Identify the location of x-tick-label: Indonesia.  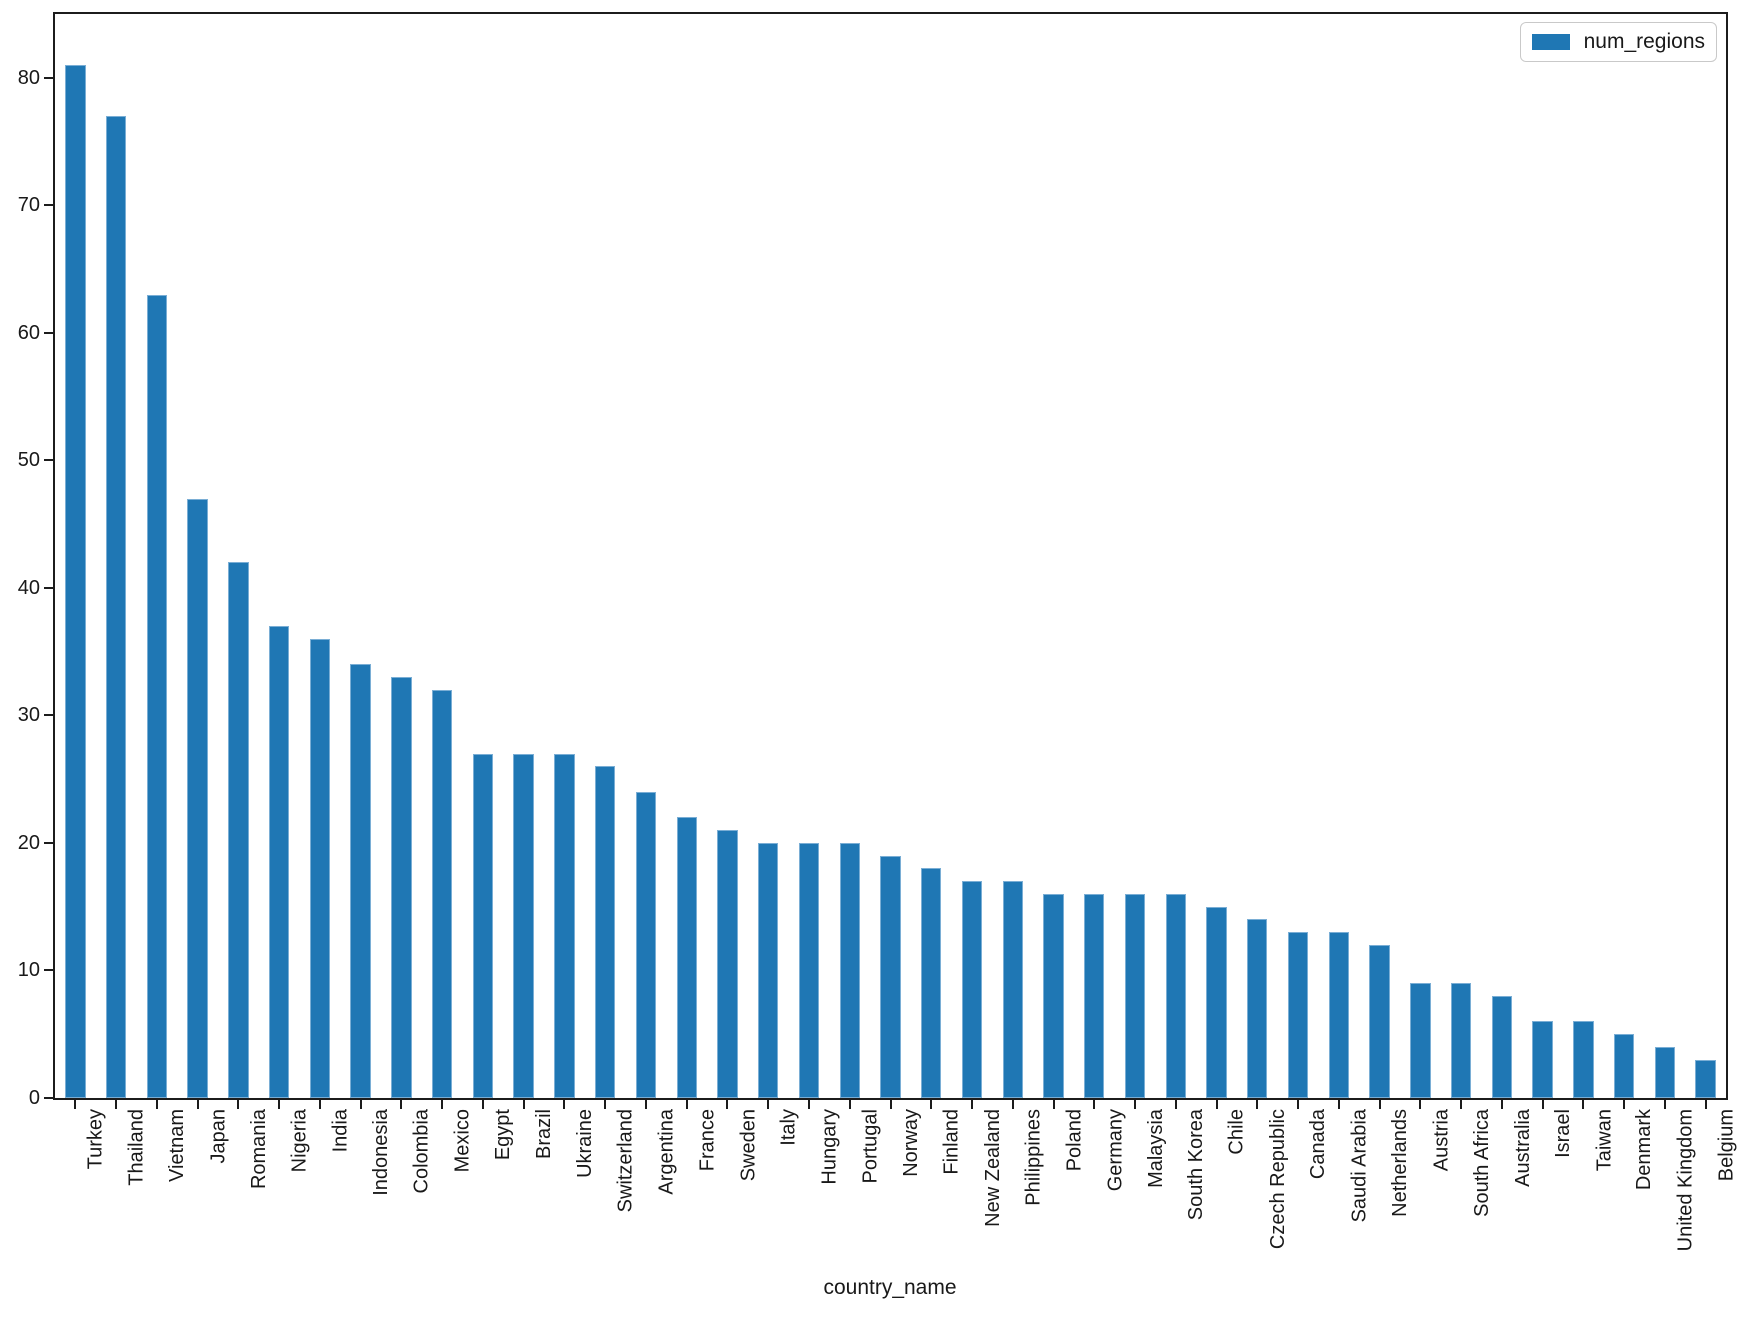
(381, 1152).